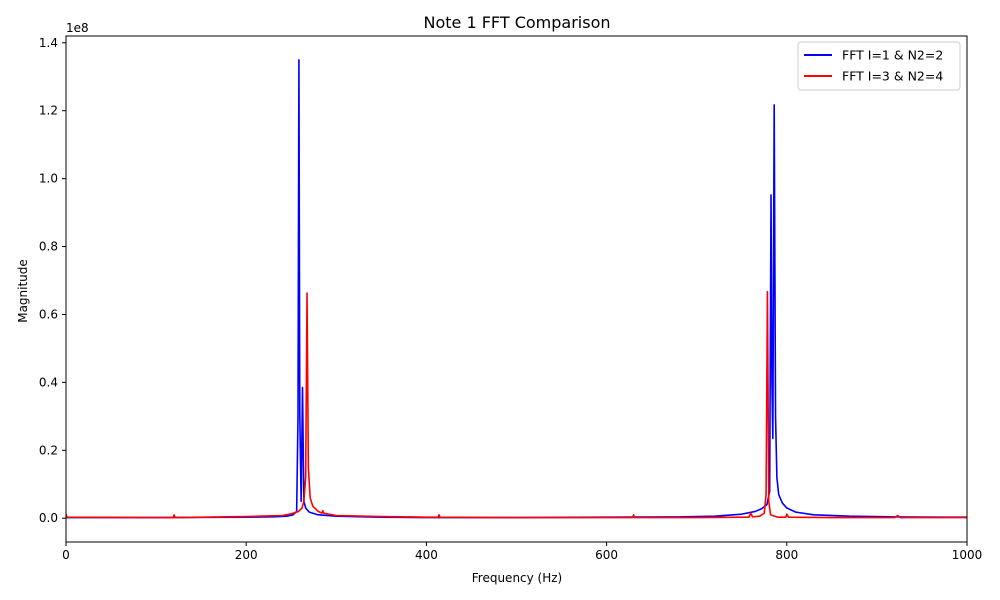 The image size is (1000, 600). I want to click on x-tick-label: 200, so click(246, 555).